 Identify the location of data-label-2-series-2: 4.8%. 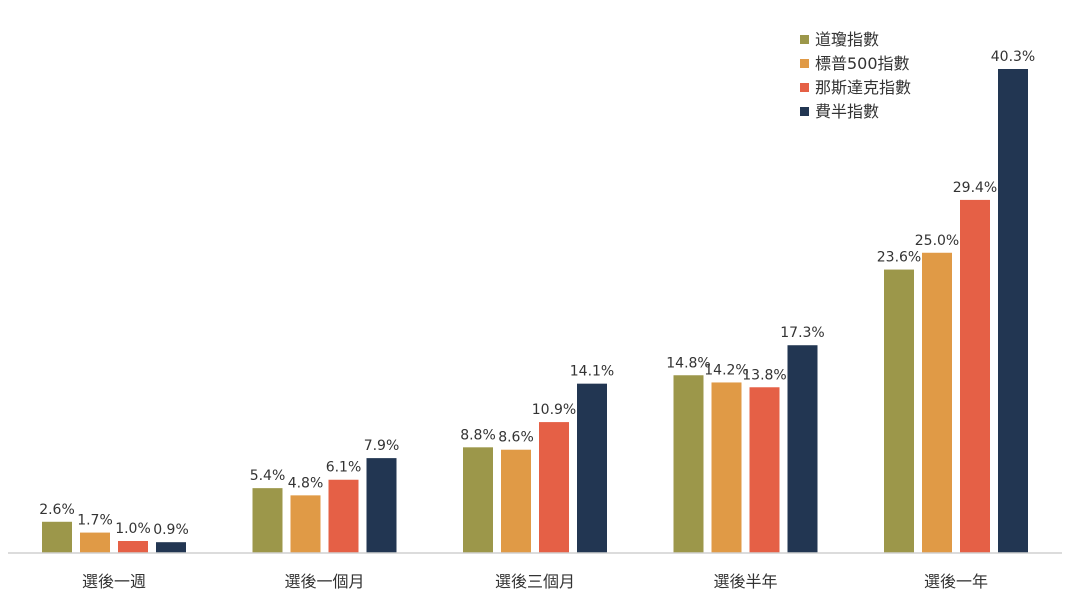
(306, 483).